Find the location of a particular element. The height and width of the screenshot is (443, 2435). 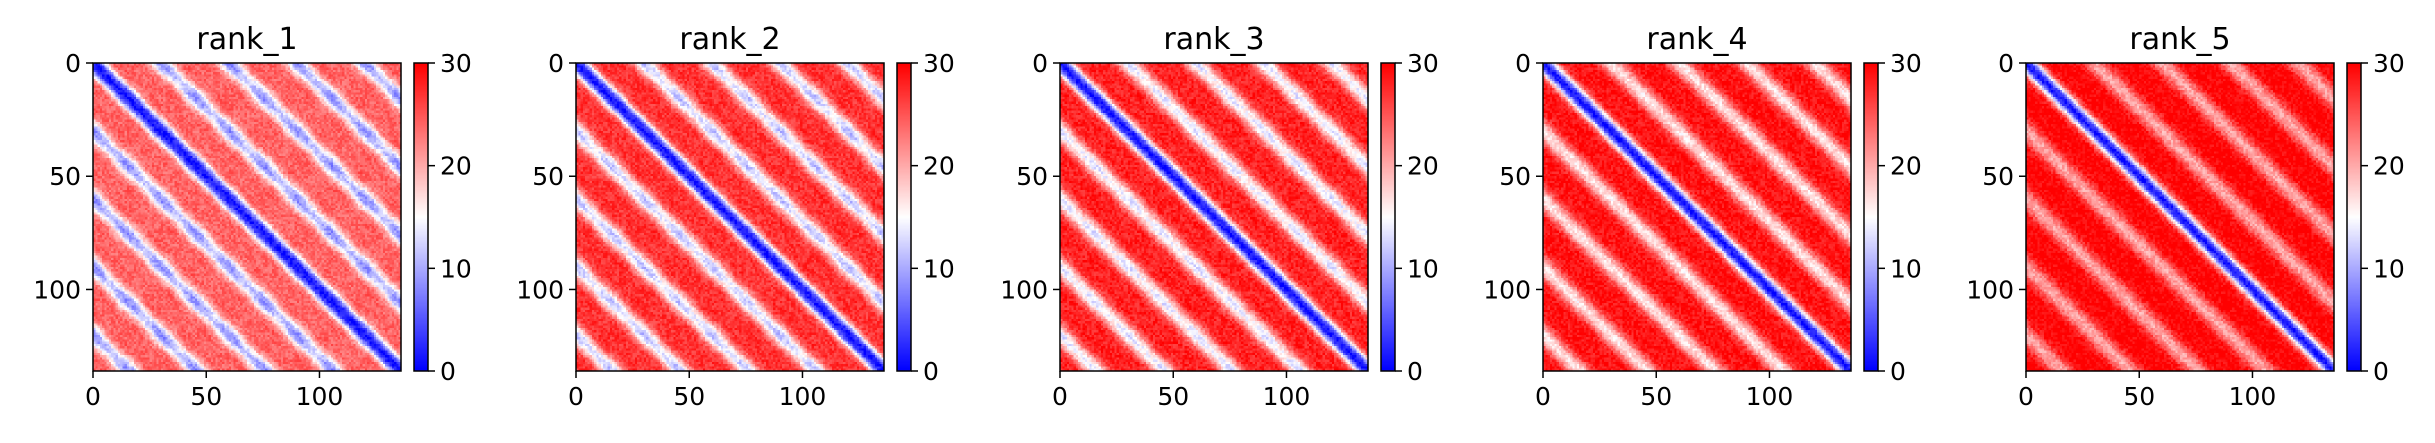

panel-title: rank_5 is located at coordinates (2179, 39).